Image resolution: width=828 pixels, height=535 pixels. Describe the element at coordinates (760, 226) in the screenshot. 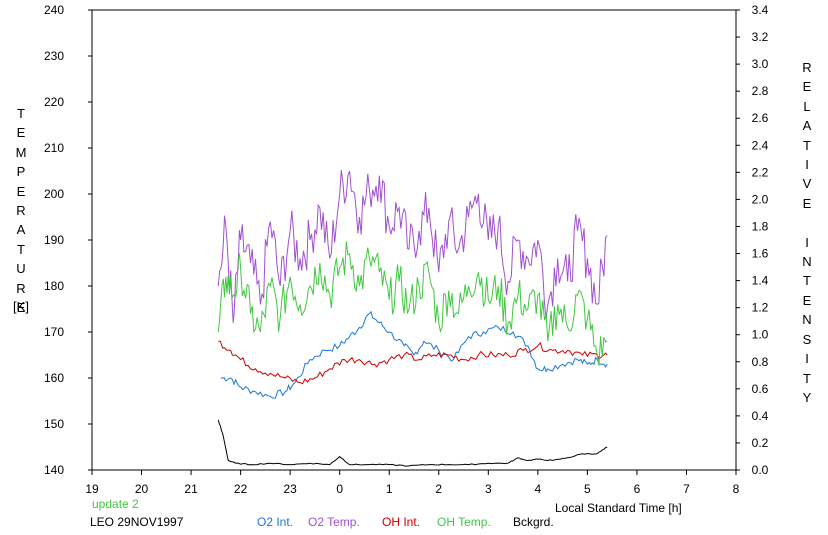

I see `right-tick-label: 1.8` at that location.